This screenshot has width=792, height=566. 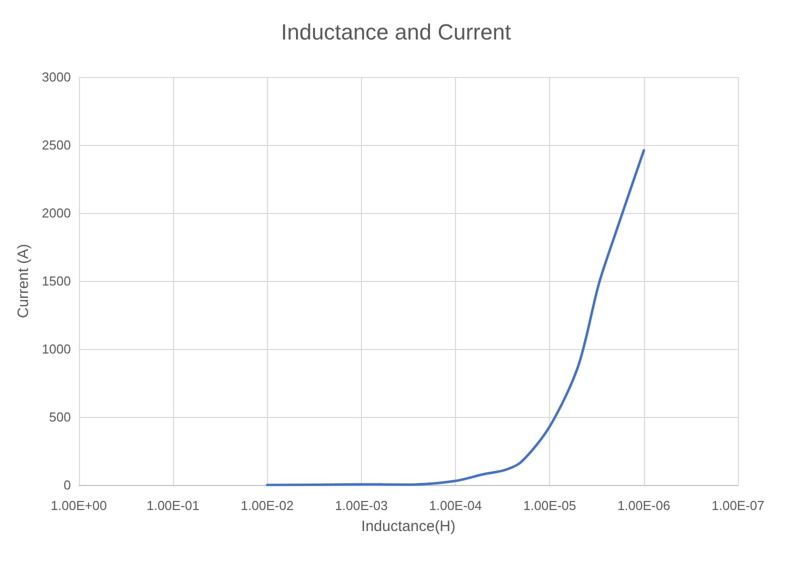 I want to click on y-axis-title: Current (A), so click(x=23, y=281).